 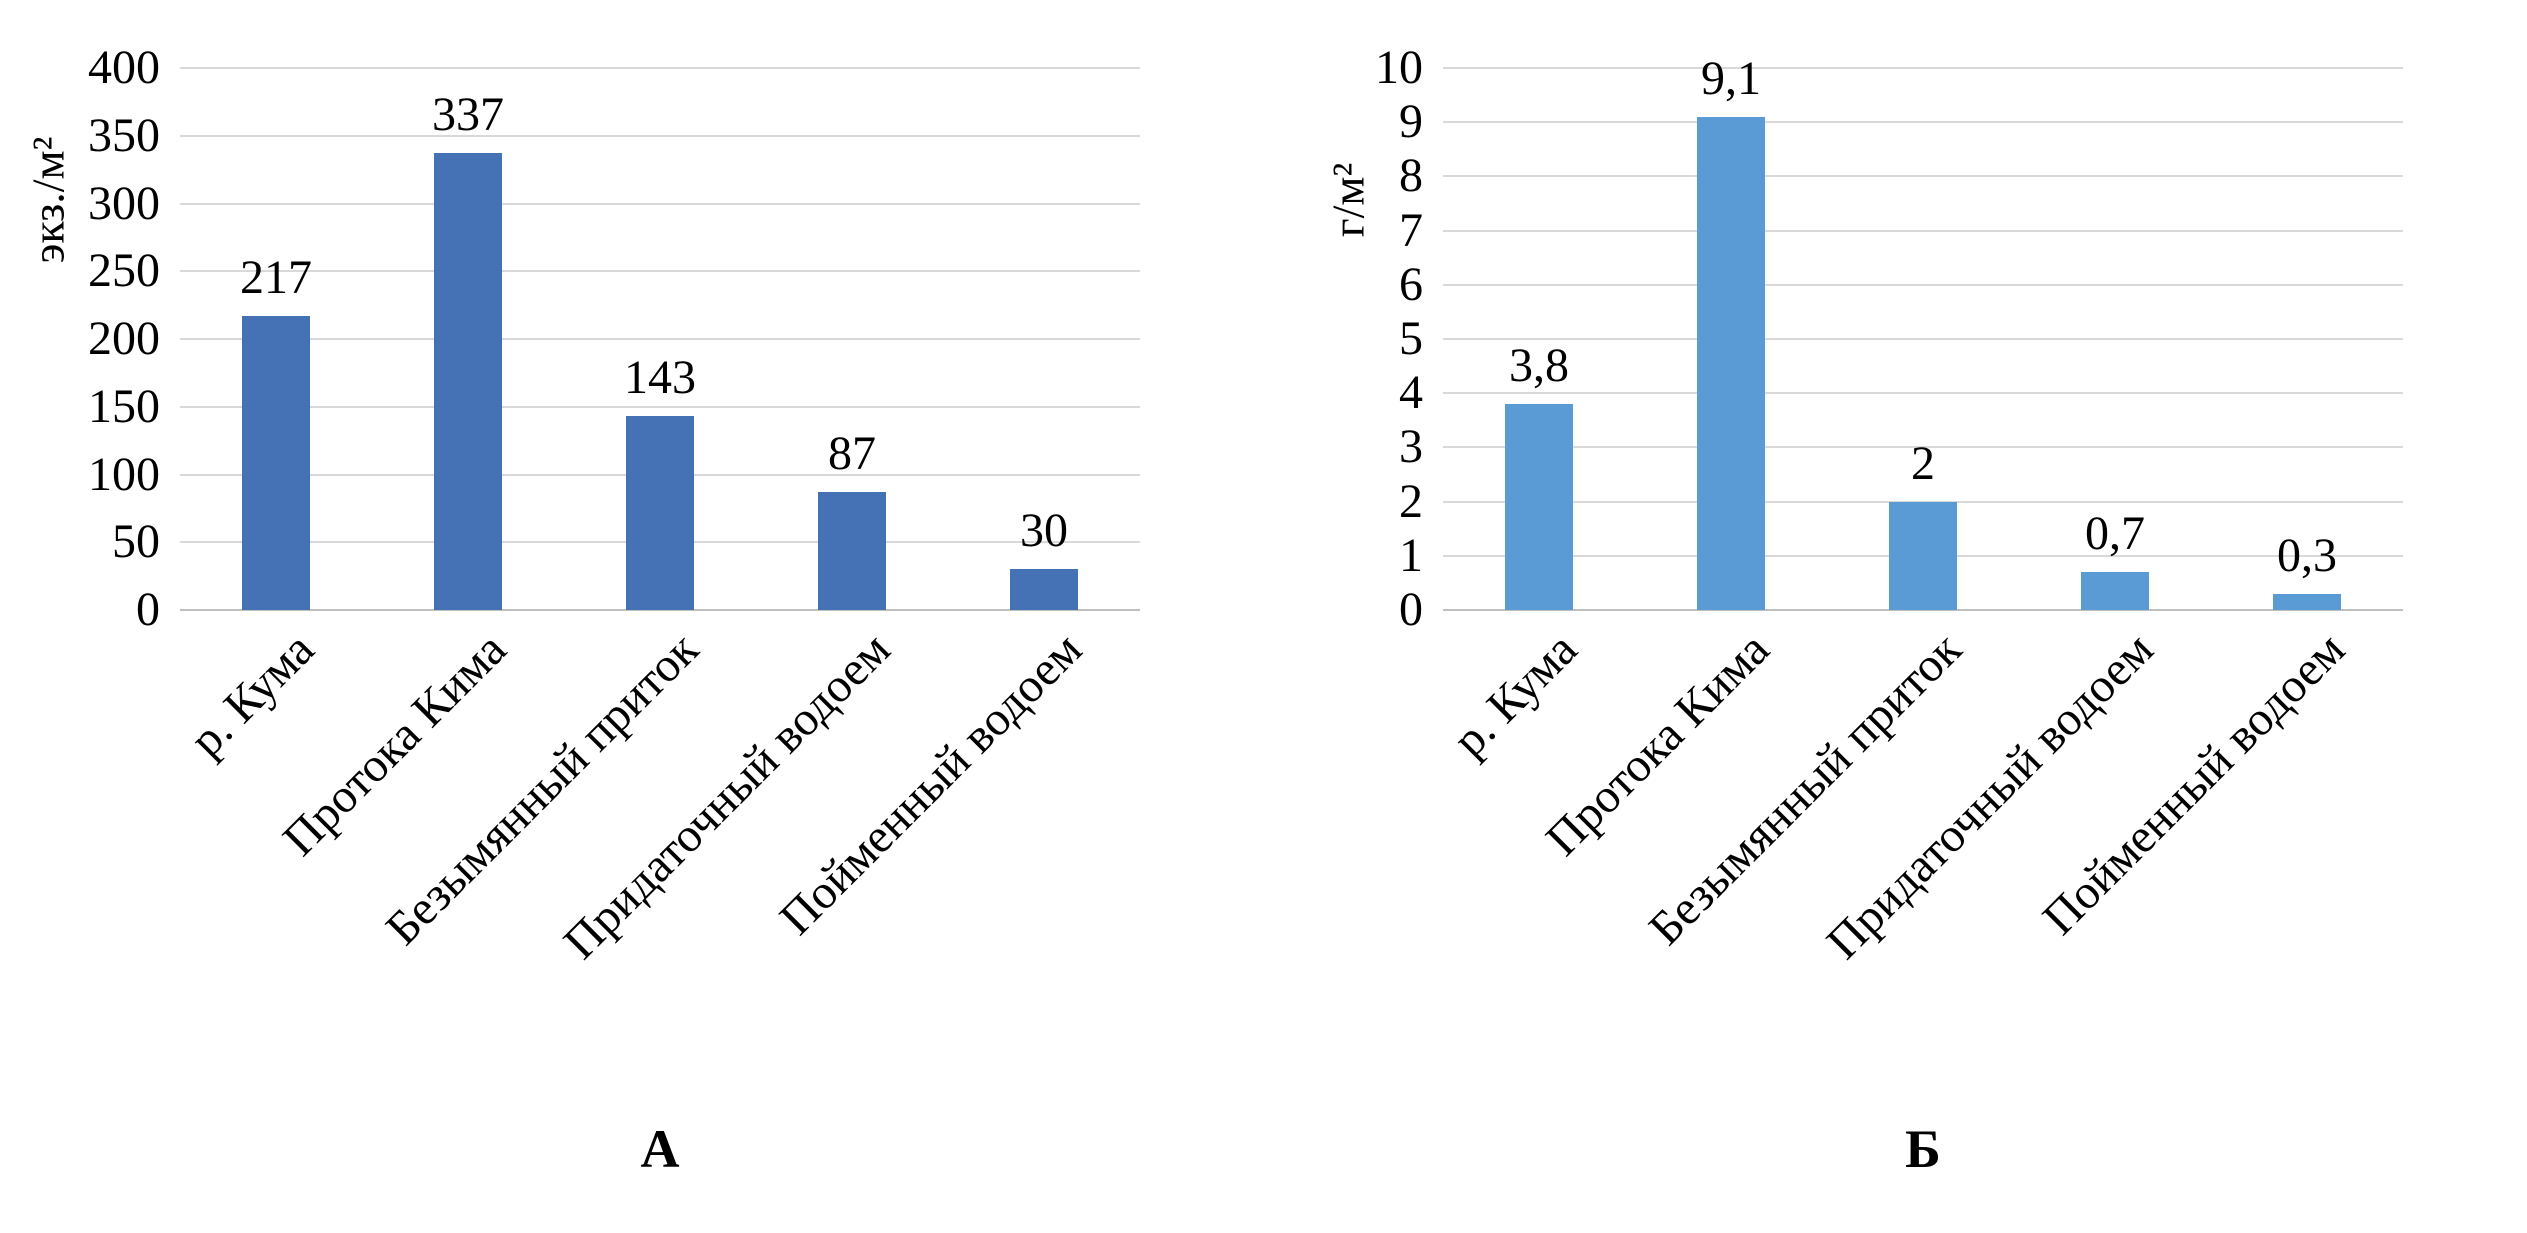 What do you see at coordinates (2307, 555) in the screenshot?
I see `bar-value-label: 0,3` at bounding box center [2307, 555].